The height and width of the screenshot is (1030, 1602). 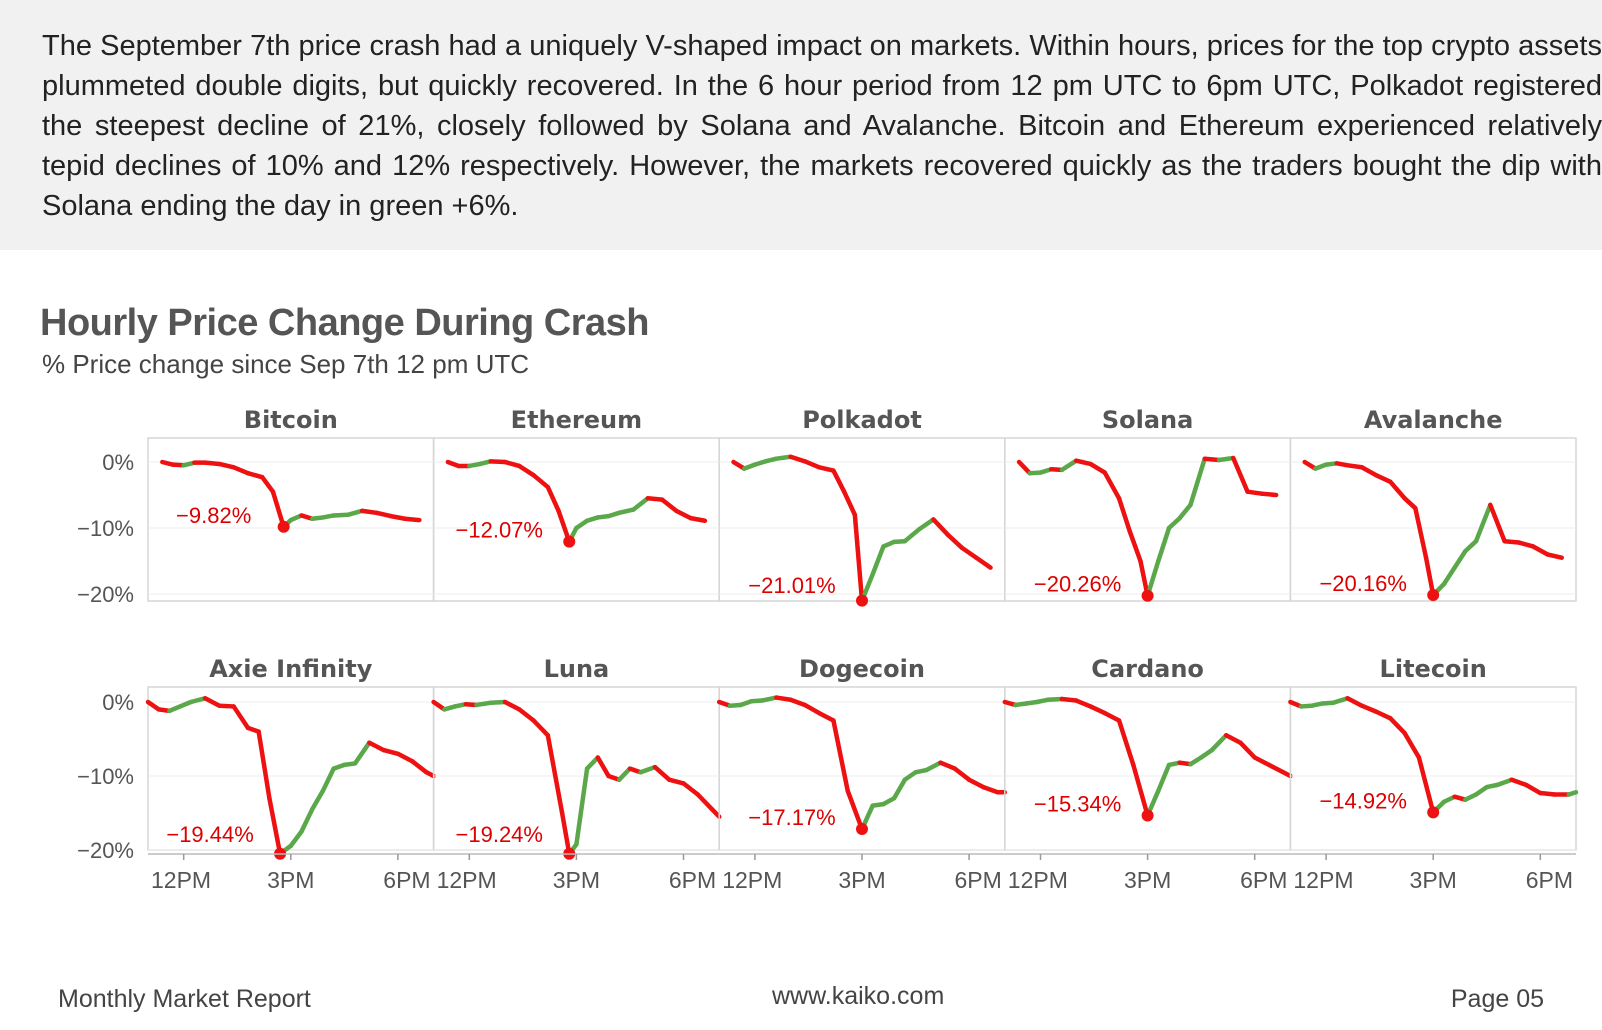 What do you see at coordinates (858, 996) in the screenshot?
I see `footer-website-link: www.kaiko.com` at bounding box center [858, 996].